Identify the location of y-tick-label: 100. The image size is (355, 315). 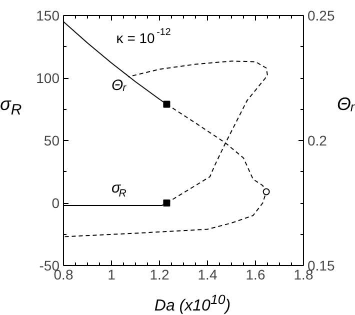
(48, 78).